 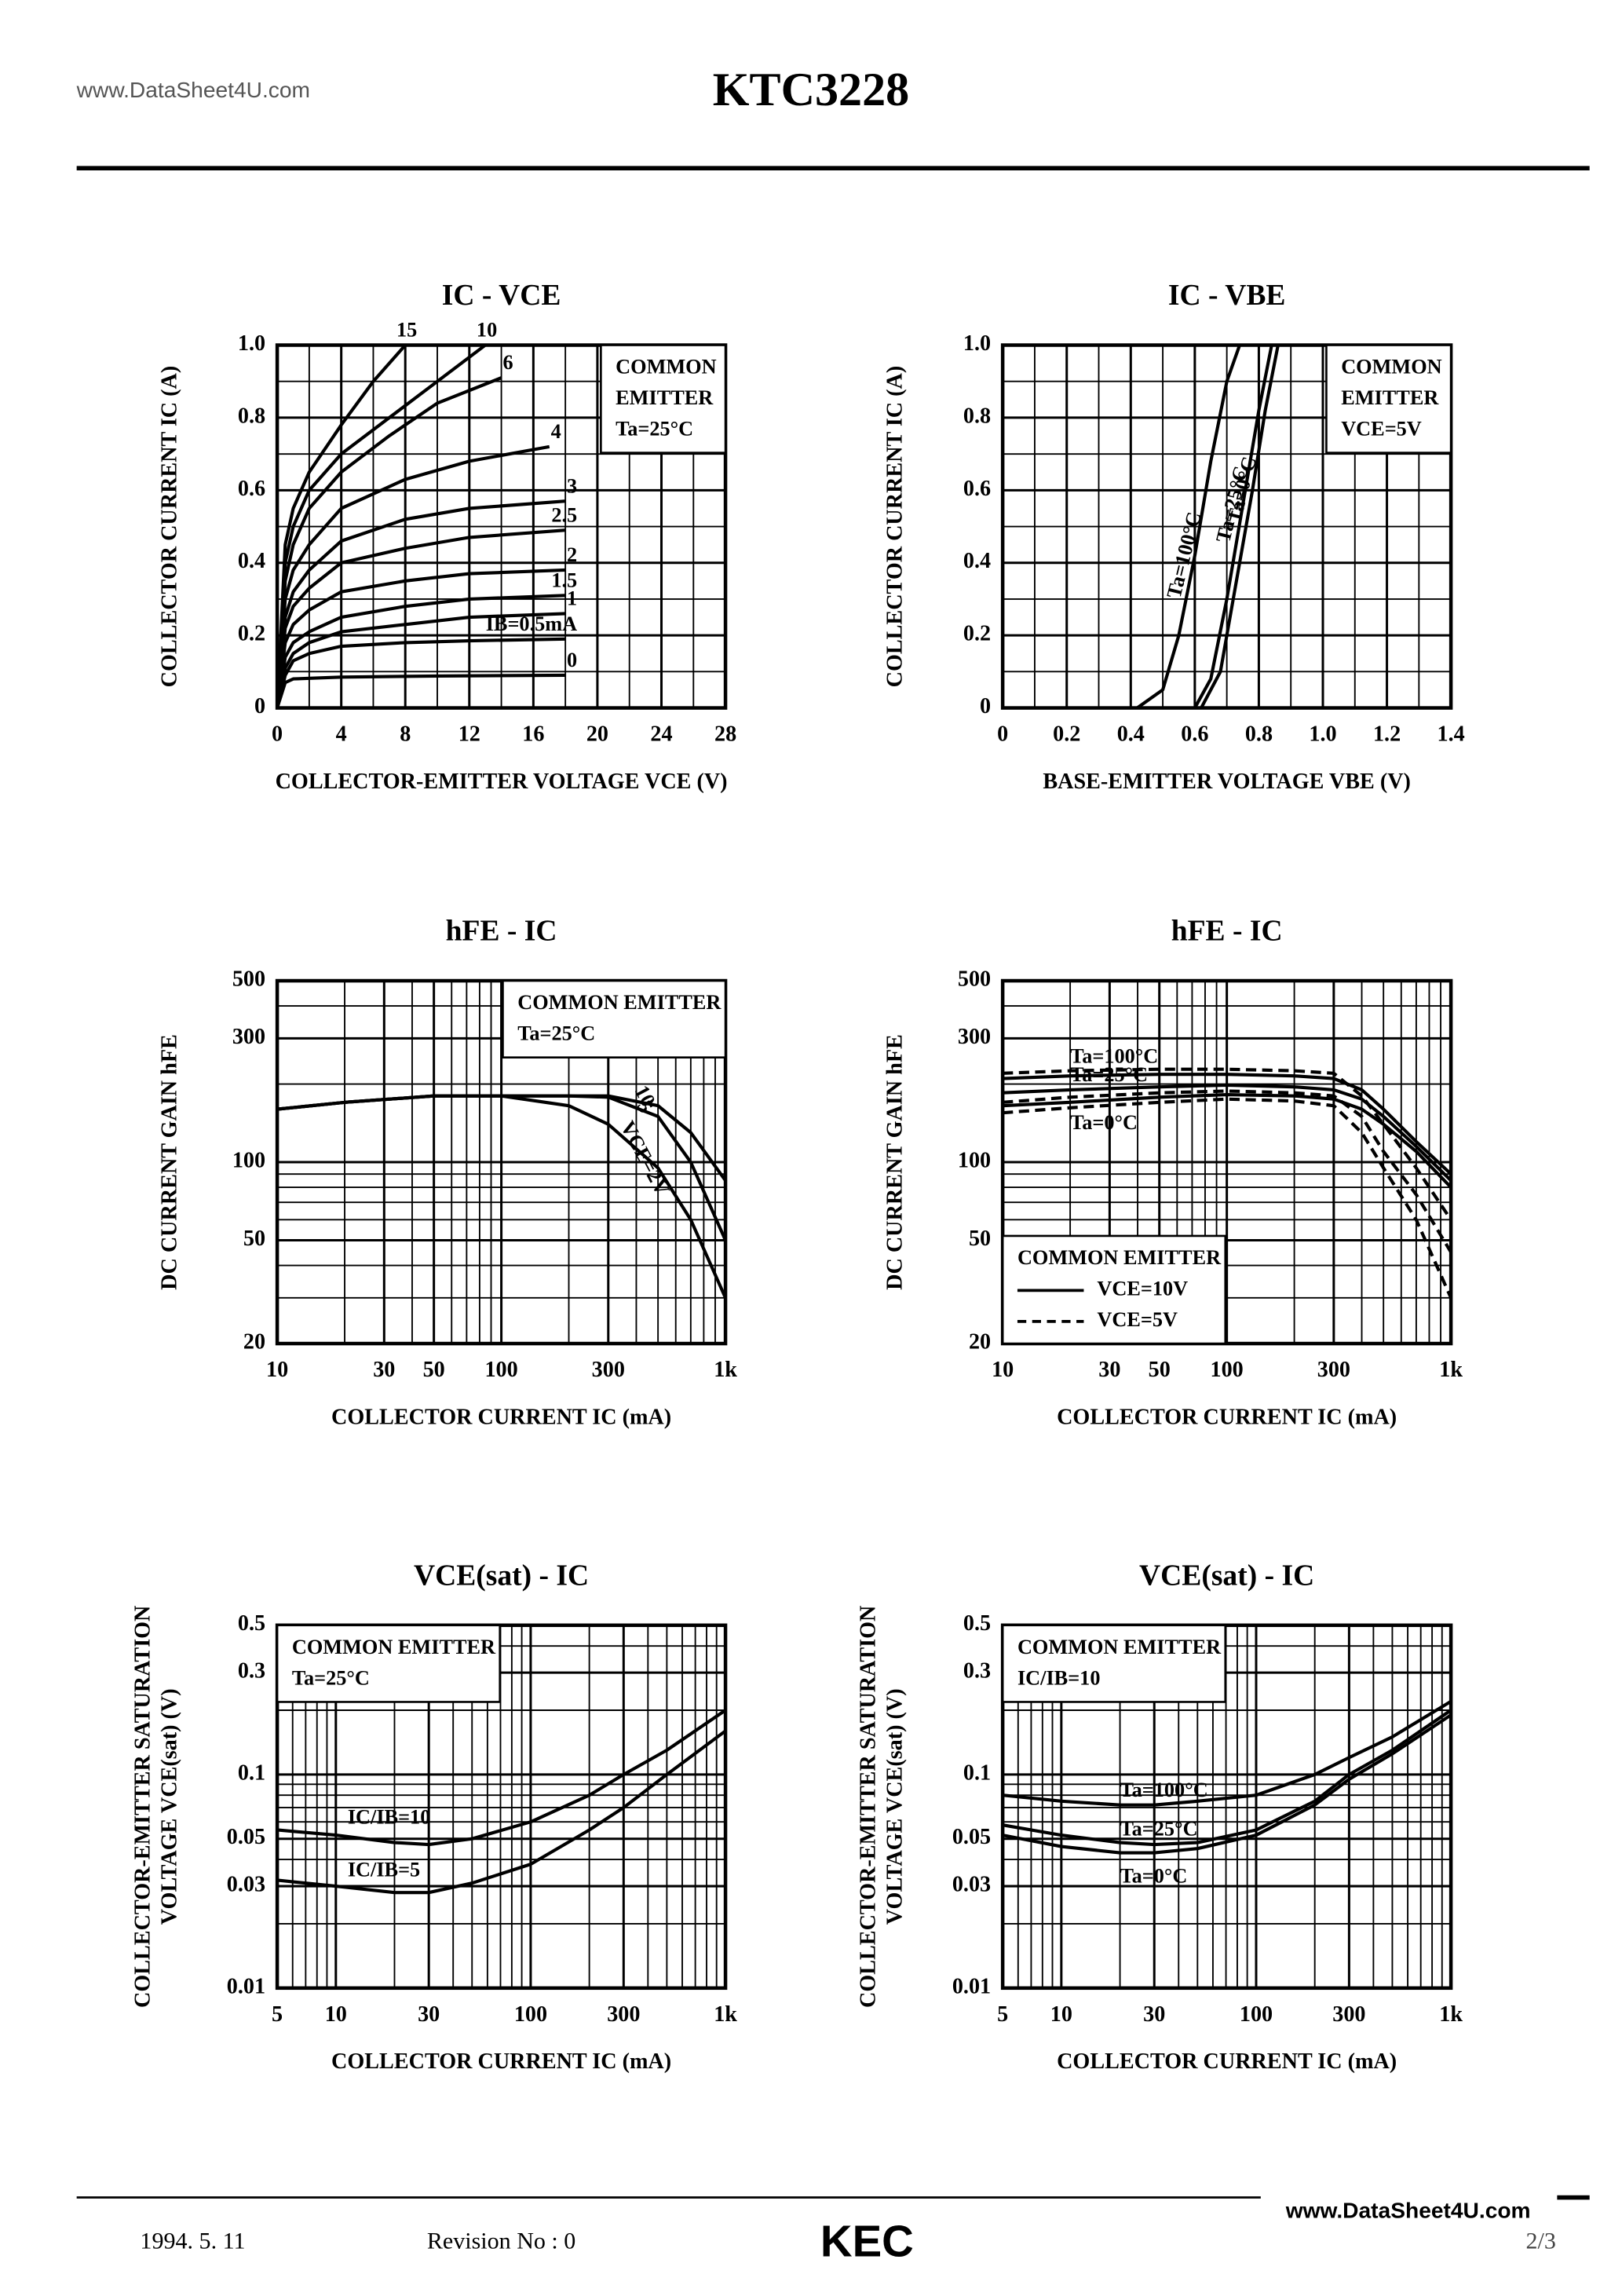 I want to click on footer-logo: KEC, so click(x=867, y=2241).